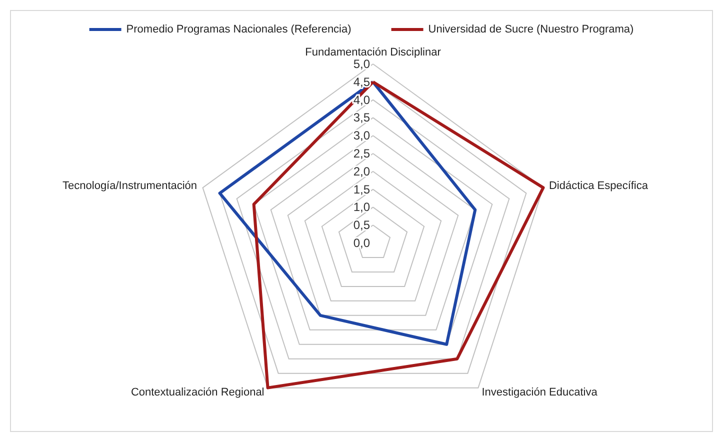 The height and width of the screenshot is (442, 723). Describe the element at coordinates (361, 171) in the screenshot. I see `y-tick-label: 2,0` at that location.